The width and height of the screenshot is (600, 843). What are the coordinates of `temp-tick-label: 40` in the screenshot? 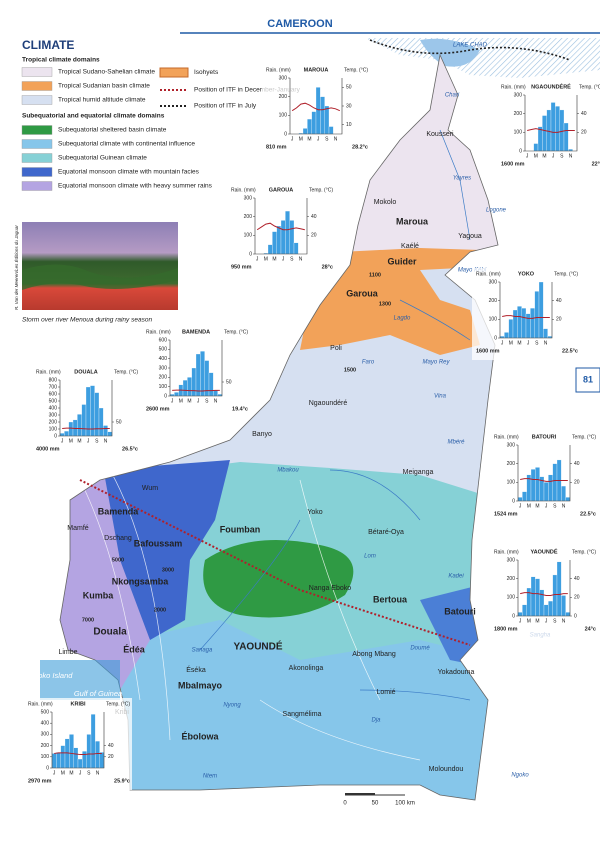 It's located at (559, 301).